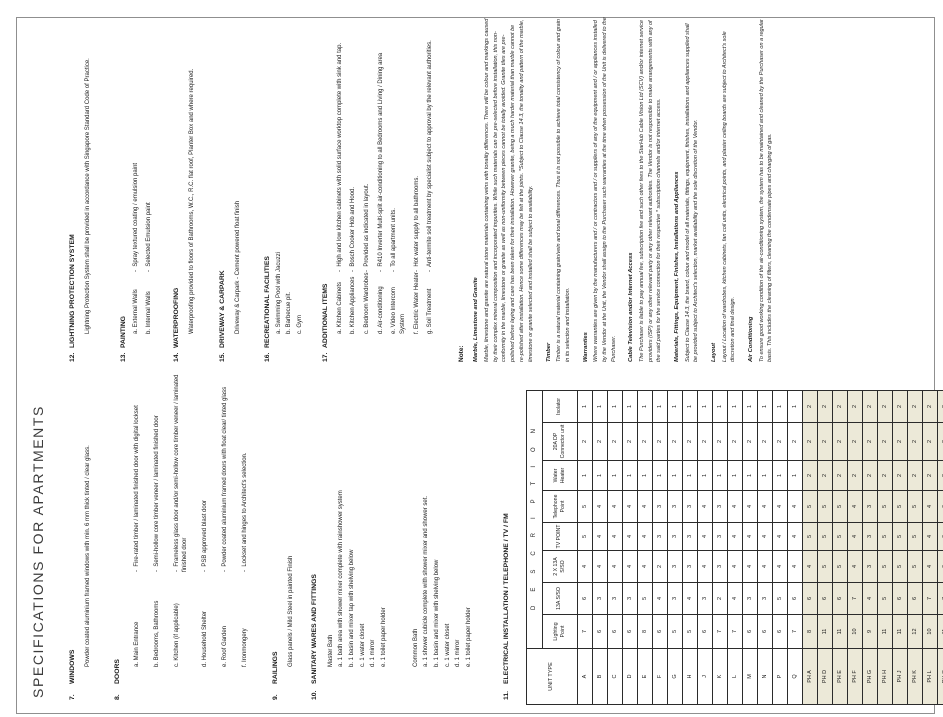  I want to click on section-number: 9., so click(276, 697).